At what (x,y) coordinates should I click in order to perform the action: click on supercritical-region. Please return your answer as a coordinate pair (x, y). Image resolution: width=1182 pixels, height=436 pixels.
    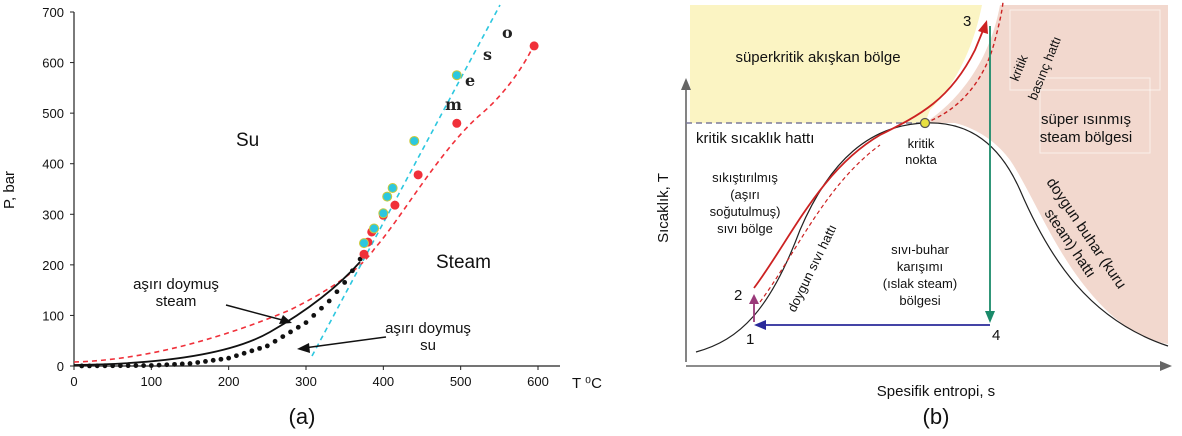
    Looking at the image, I should click on (836, 64).